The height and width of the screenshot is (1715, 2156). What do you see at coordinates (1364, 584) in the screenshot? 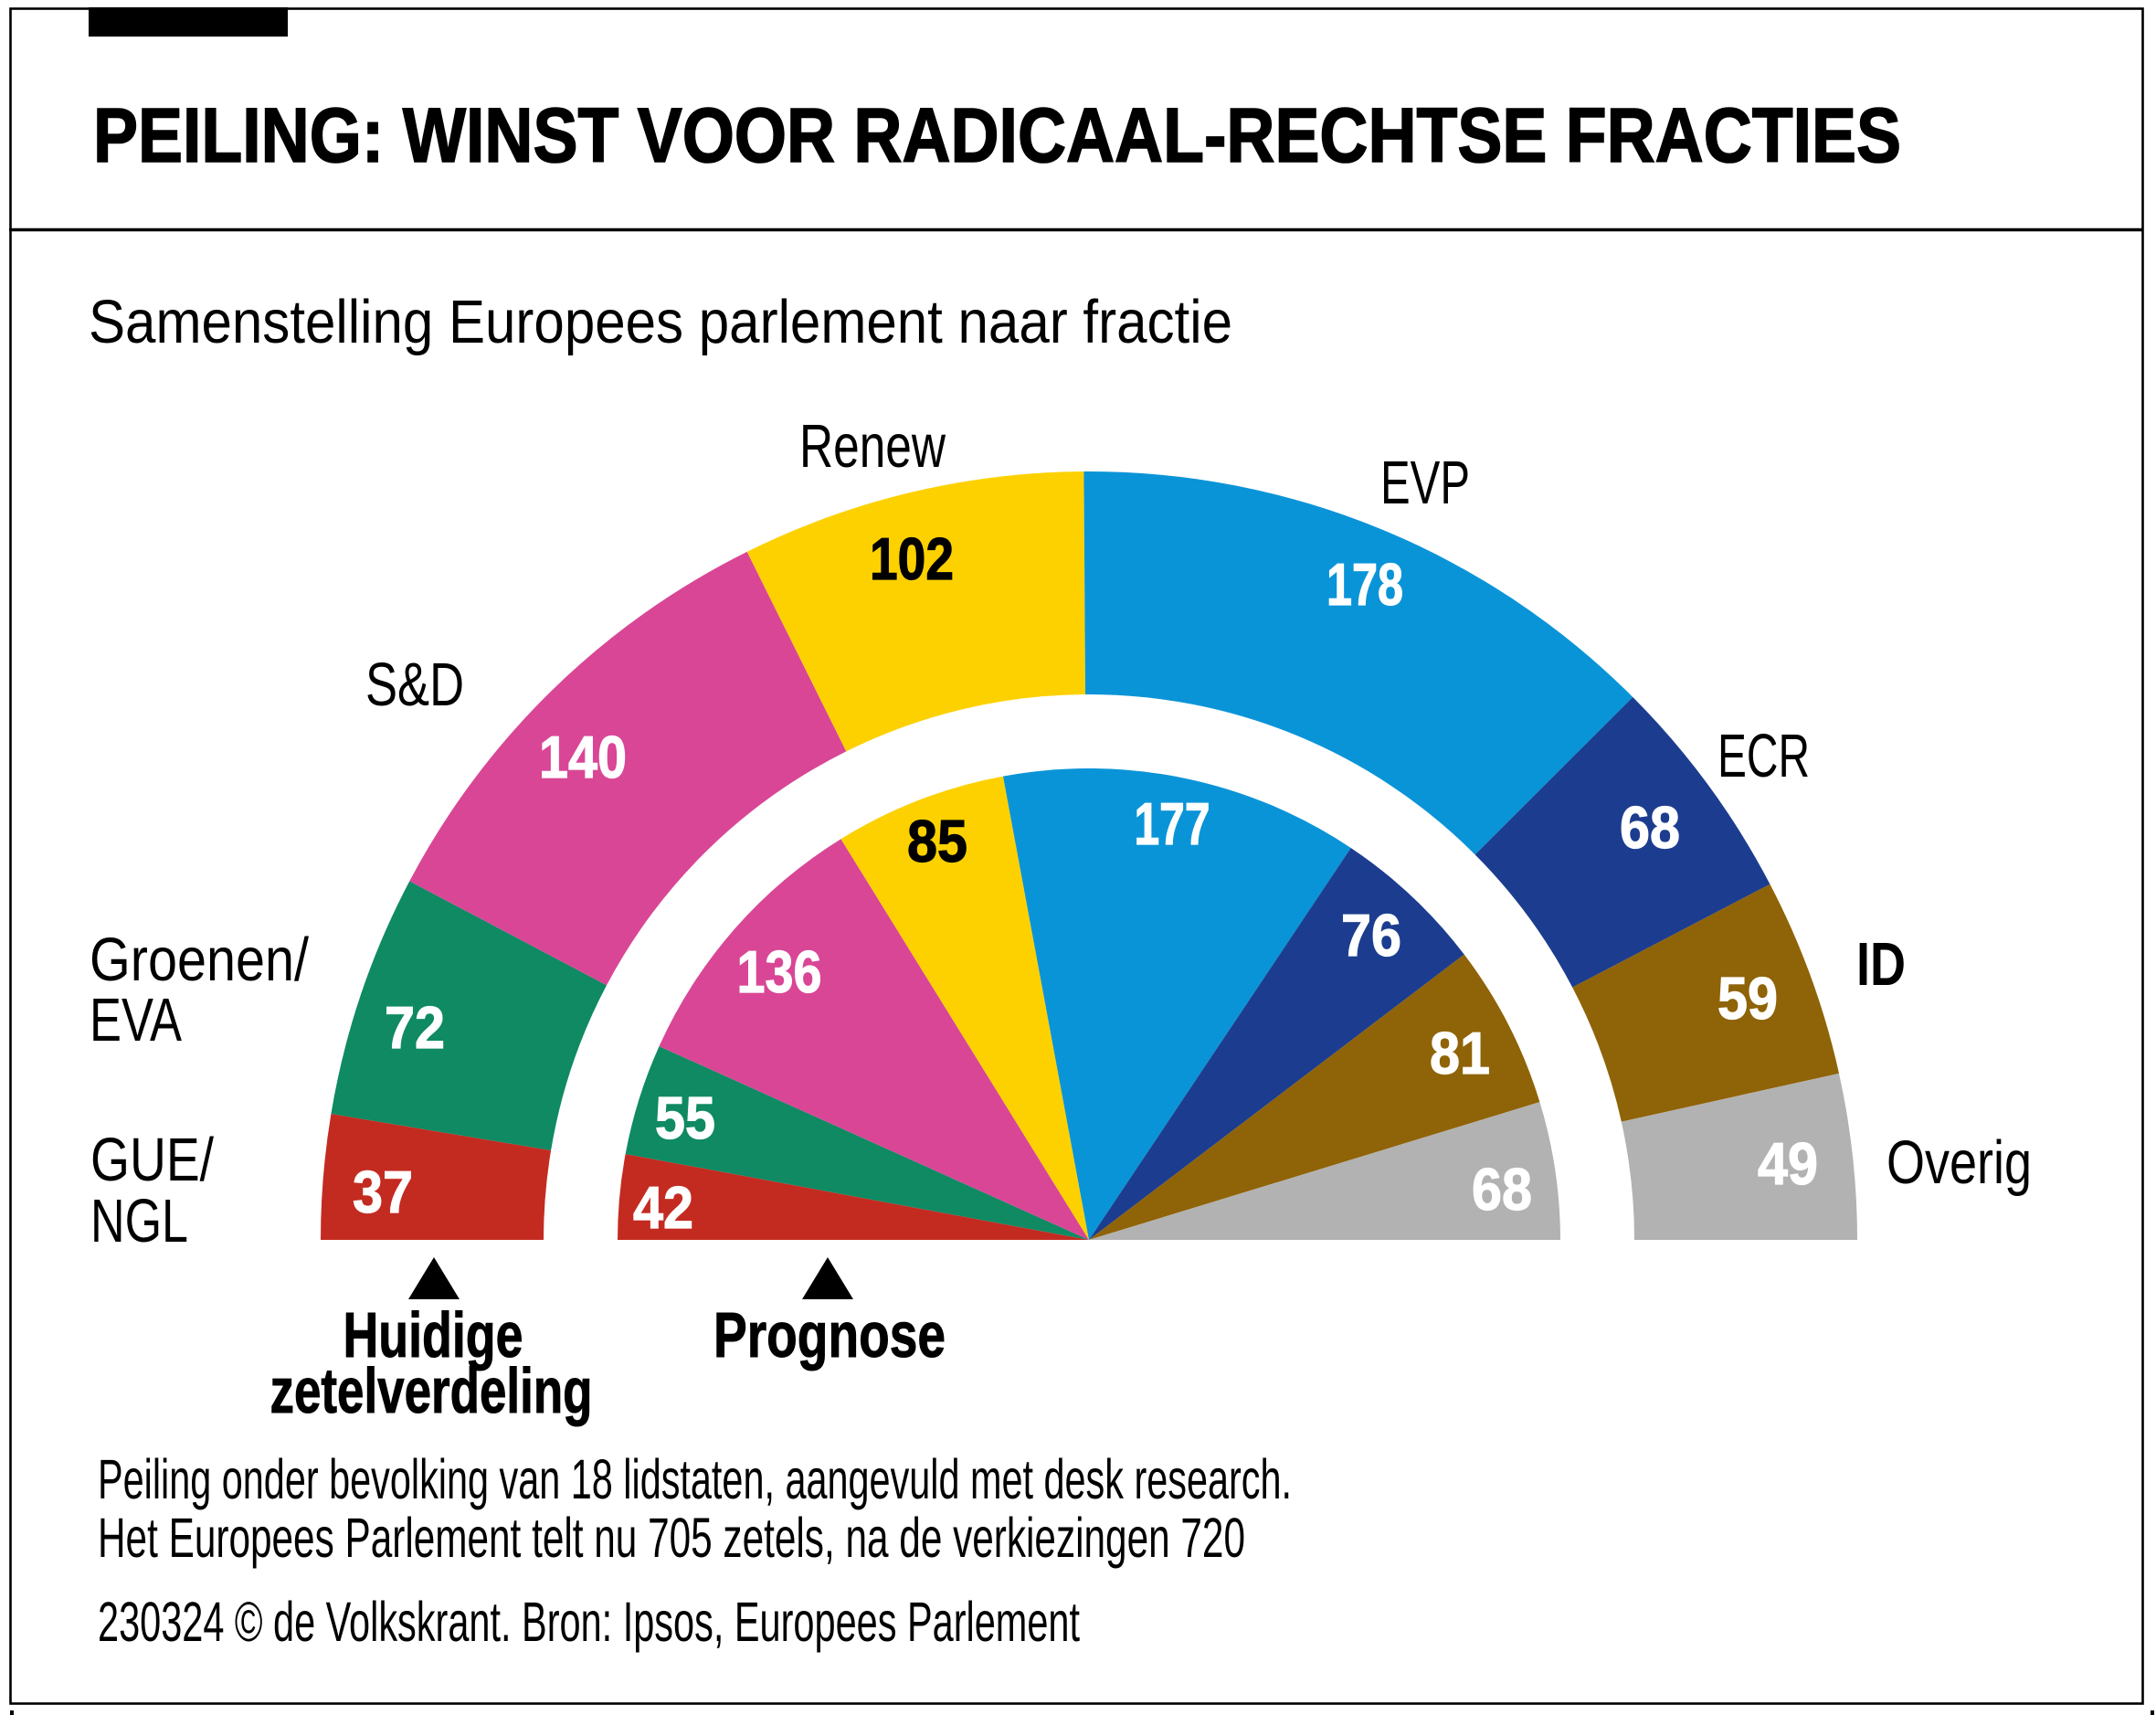
I see `svg-text: 178` at bounding box center [1364, 584].